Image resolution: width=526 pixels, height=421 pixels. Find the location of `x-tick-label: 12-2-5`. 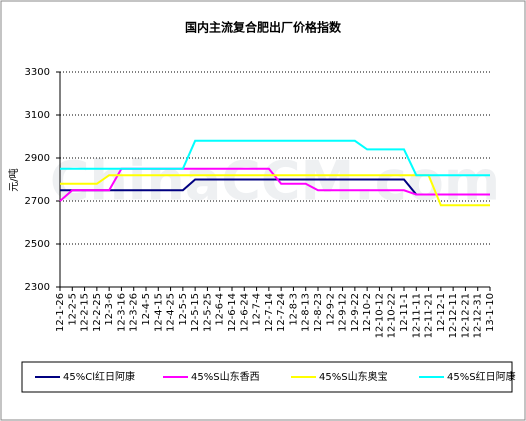

x-tick-label: 12-2-5 is located at coordinates (72, 309).